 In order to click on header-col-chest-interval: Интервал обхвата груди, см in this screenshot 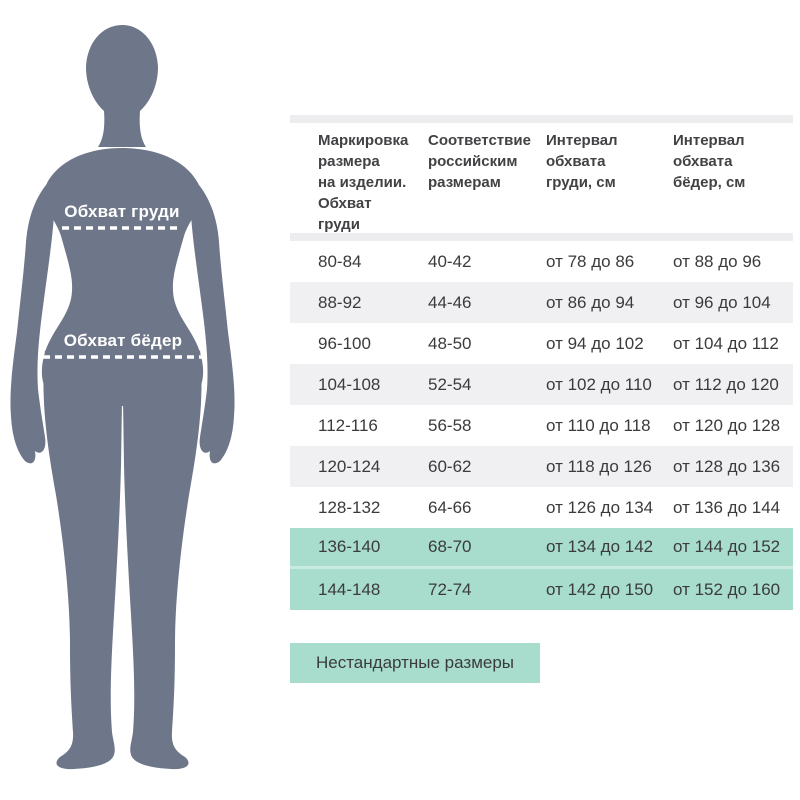, I will do `click(582, 161)`.